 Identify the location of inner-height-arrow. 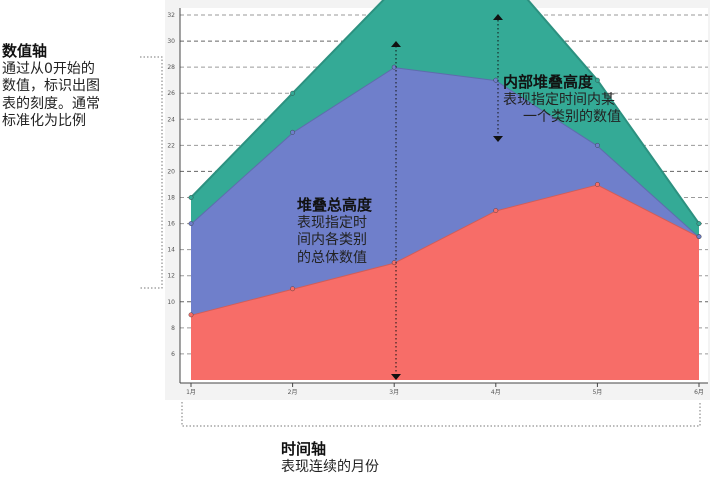
(498, 78).